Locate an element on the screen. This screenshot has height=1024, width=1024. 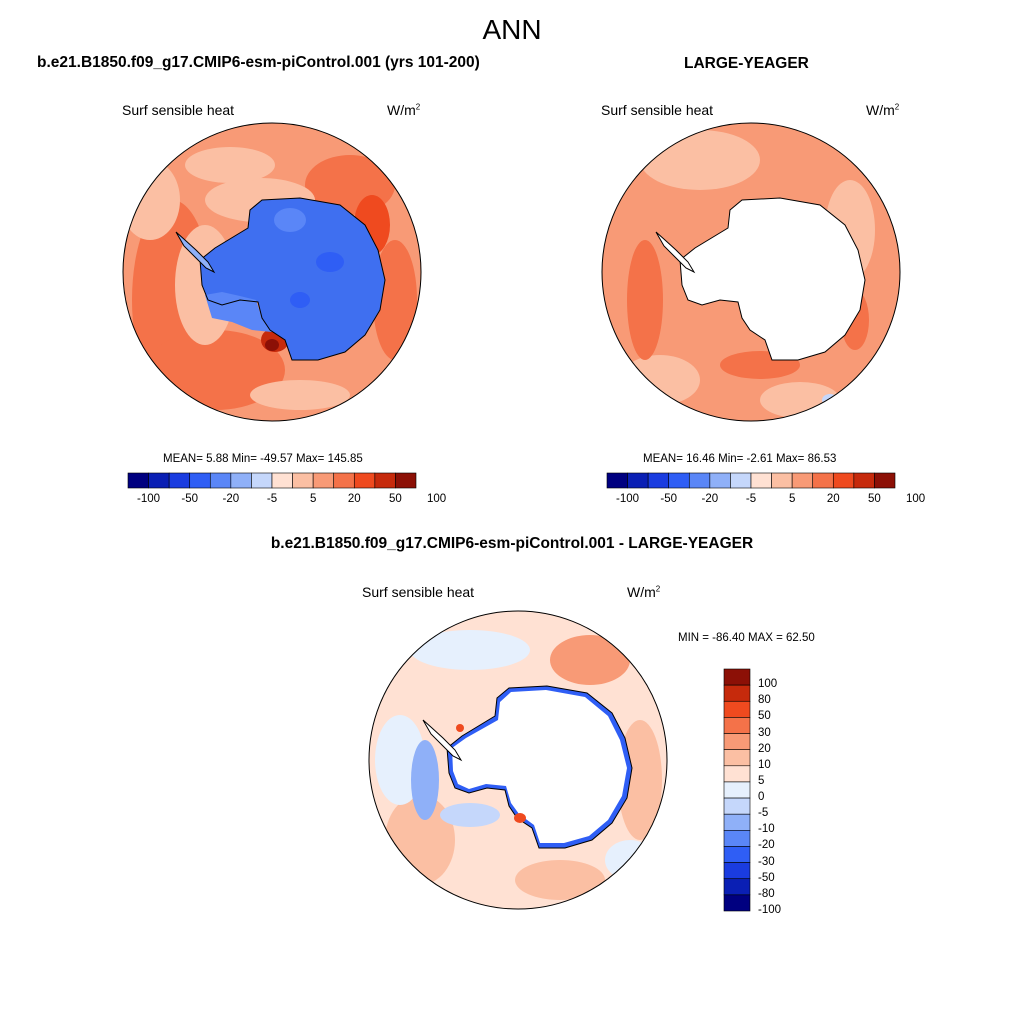
colorbar-tick-label: 10 is located at coordinates (764, 764).